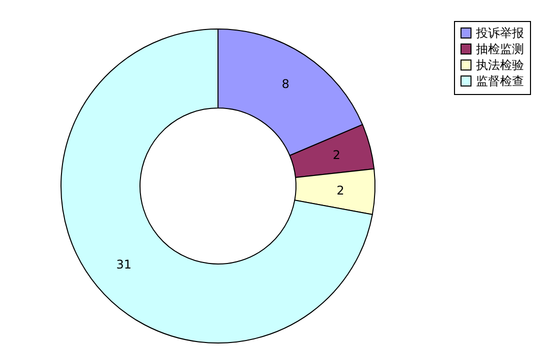 The width and height of the screenshot is (555, 363). Describe the element at coordinates (500, 81) in the screenshot. I see `legend-label: 监督检查` at that location.